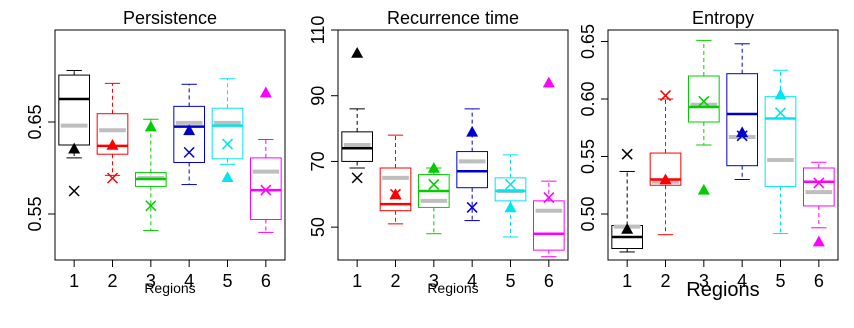 The height and width of the screenshot is (328, 854). What do you see at coordinates (318, 161) in the screenshot?
I see `y-tick-label: 70` at bounding box center [318, 161].